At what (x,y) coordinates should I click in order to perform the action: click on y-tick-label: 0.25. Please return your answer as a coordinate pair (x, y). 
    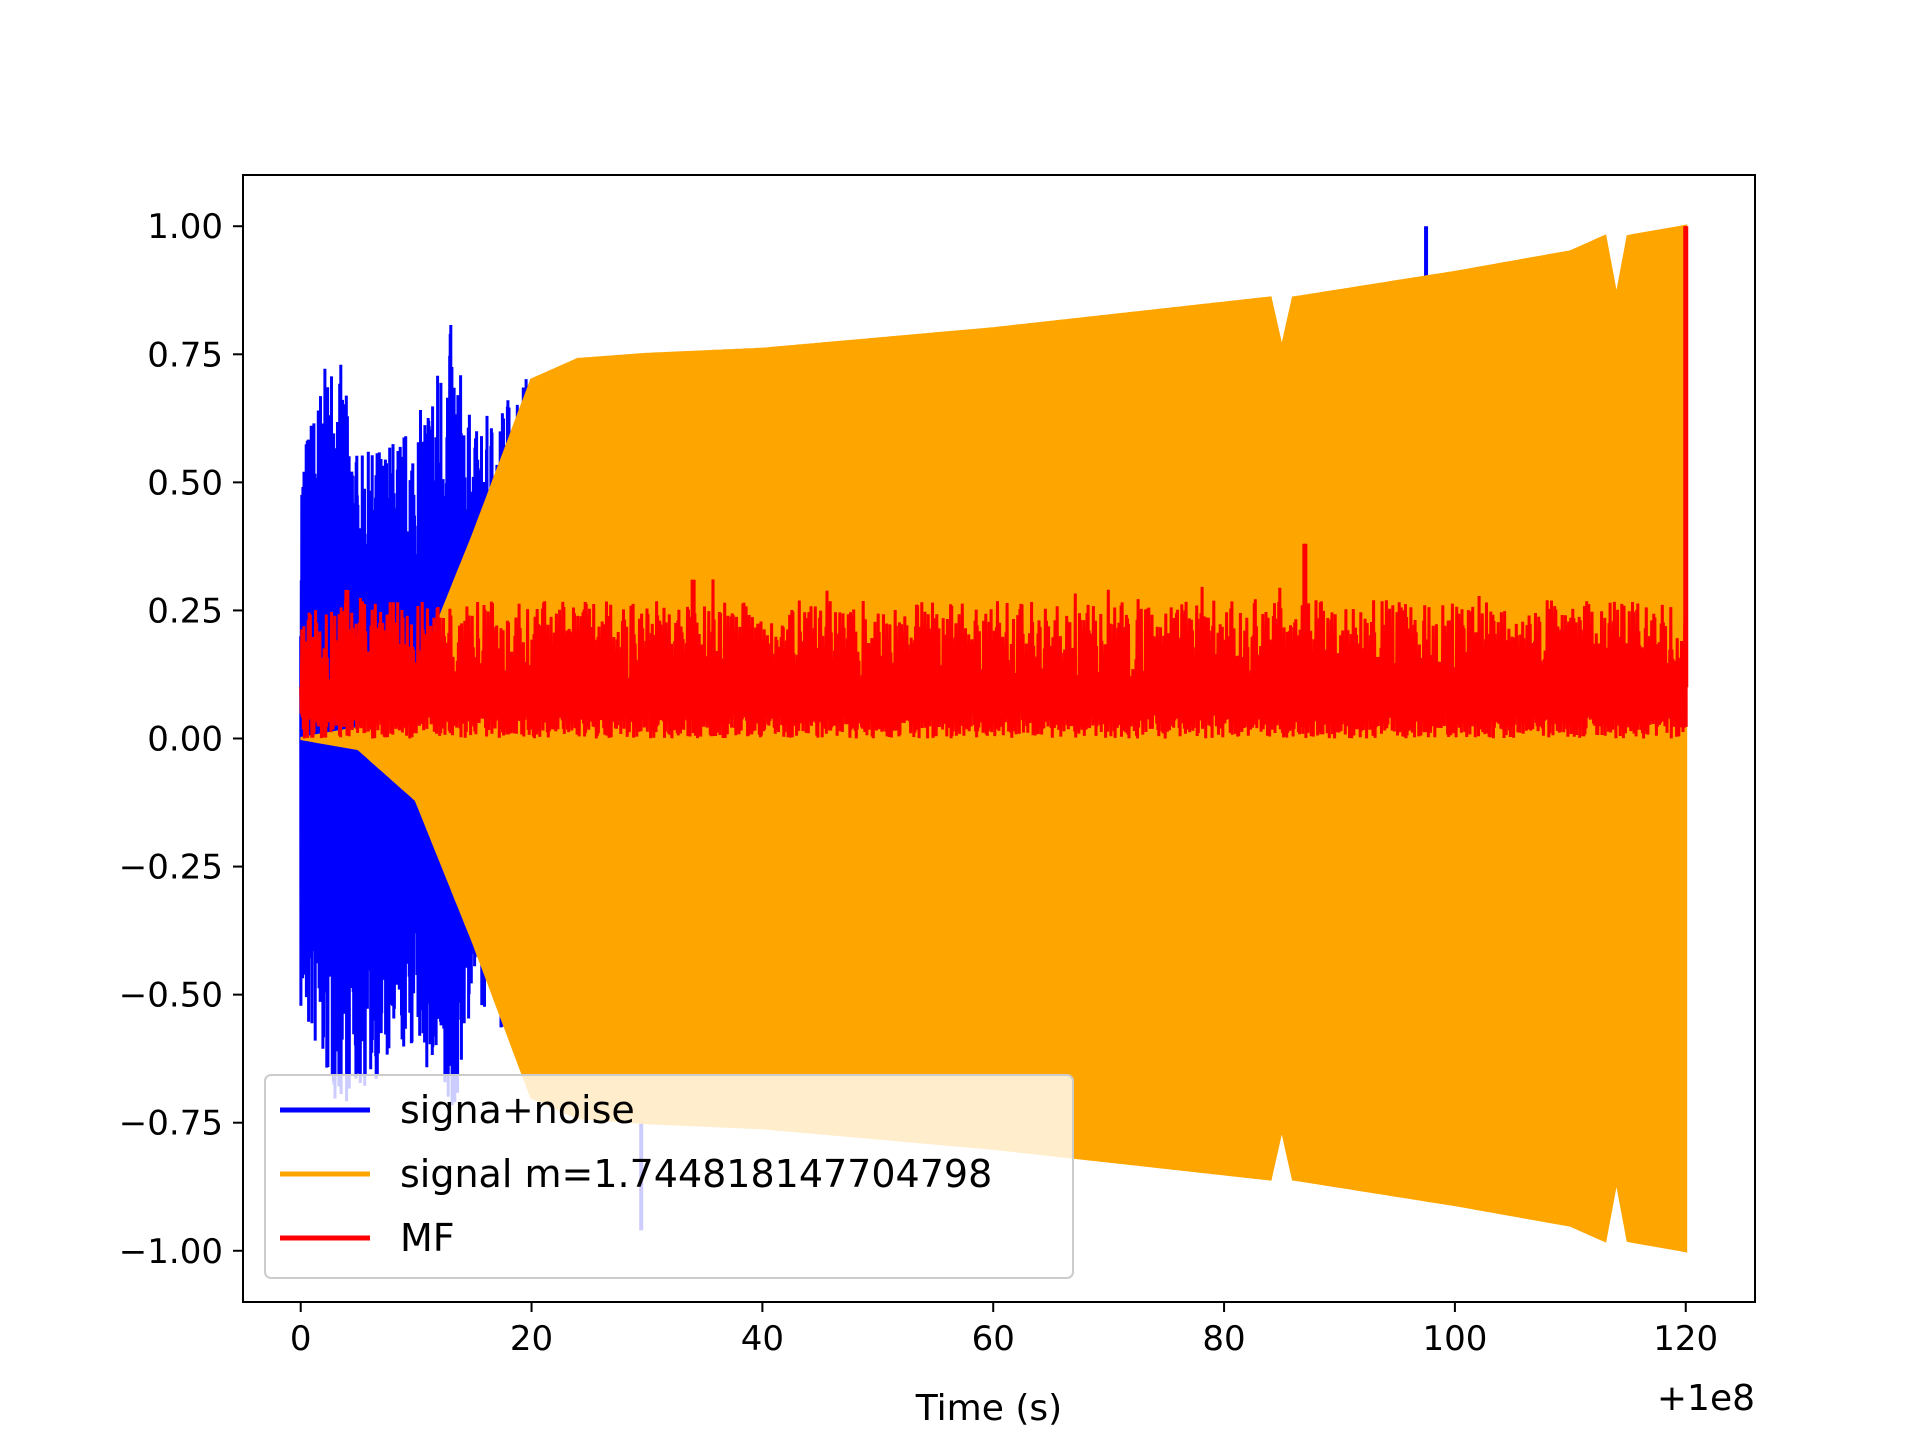
    Looking at the image, I should click on (185, 611).